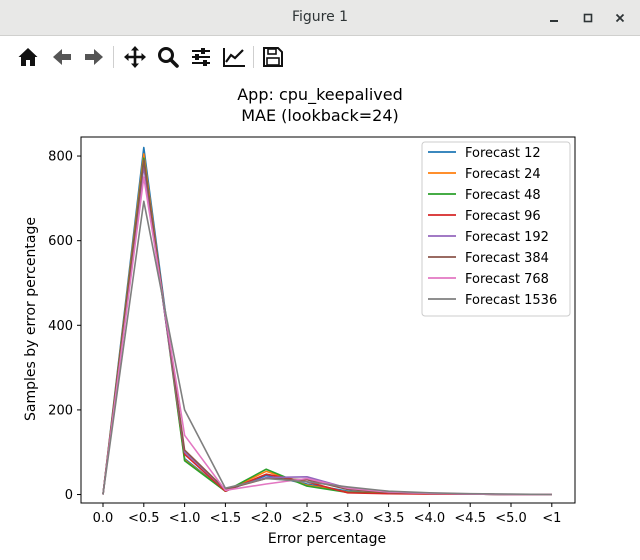  Describe the element at coordinates (201, 57) in the screenshot. I see `configure-subplots-icon` at that location.